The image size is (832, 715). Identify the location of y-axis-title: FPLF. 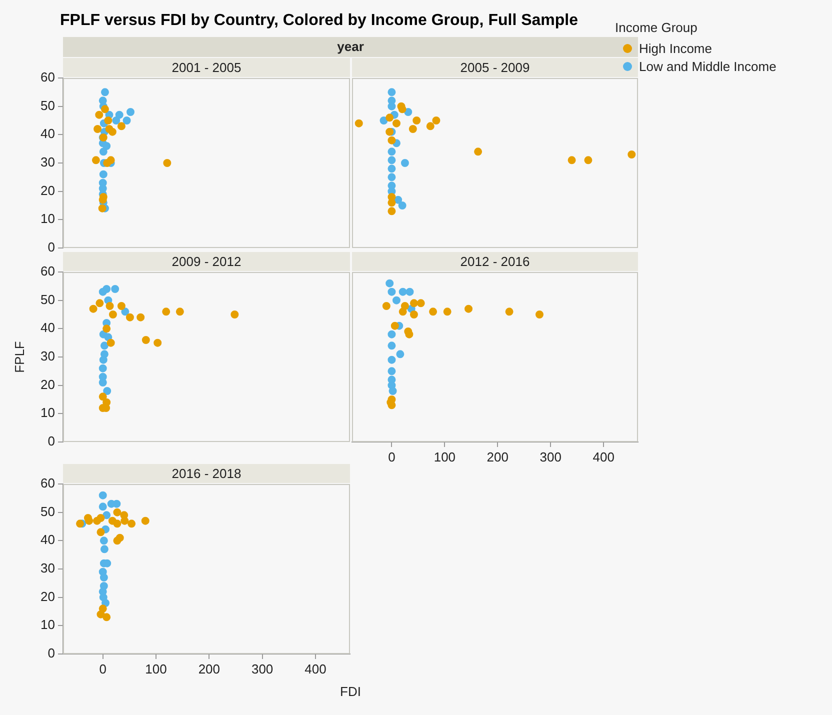
(20, 357).